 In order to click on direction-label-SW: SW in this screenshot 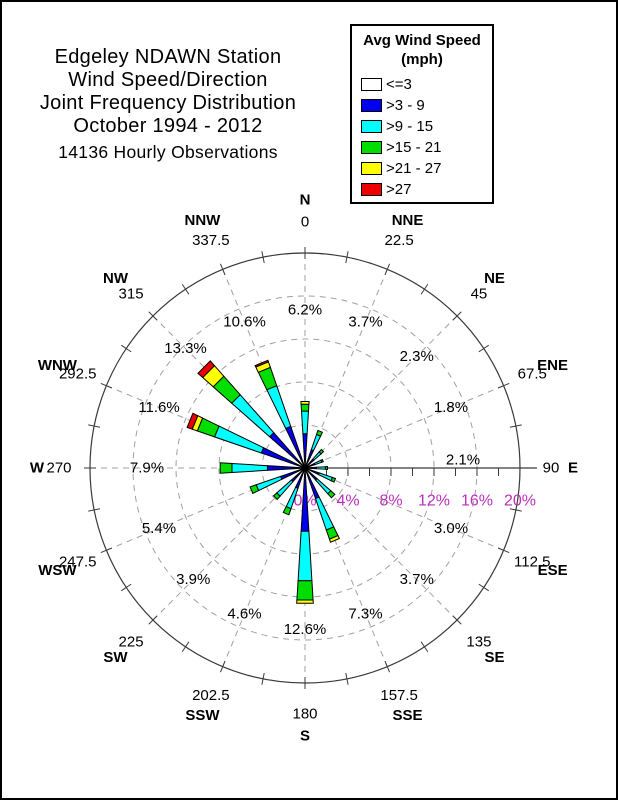, I will do `click(115, 657)`.